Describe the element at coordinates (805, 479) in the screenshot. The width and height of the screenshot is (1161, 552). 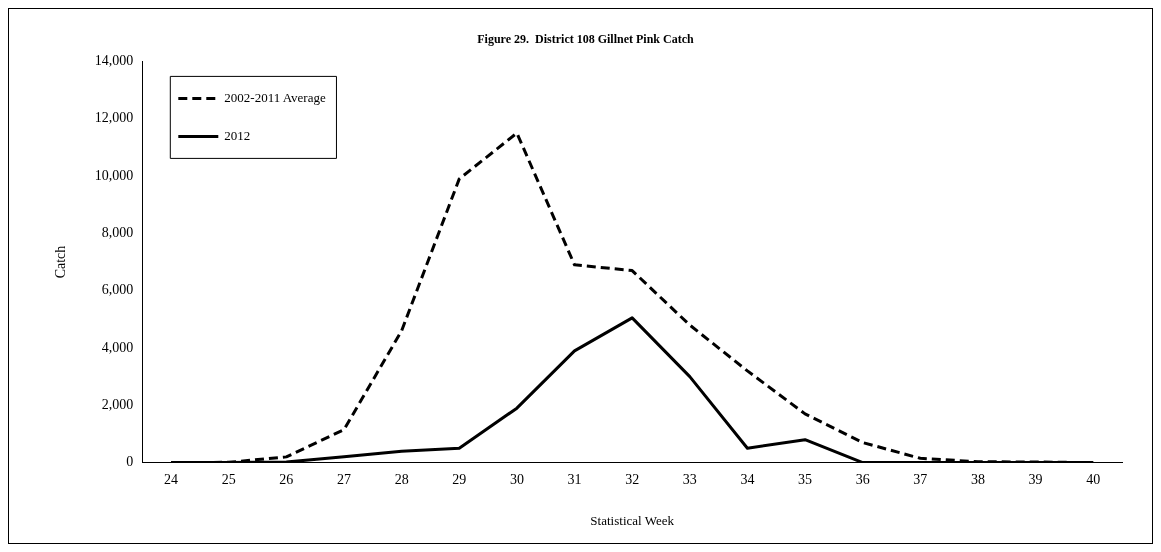
I see `x-tick-label: 35` at that location.